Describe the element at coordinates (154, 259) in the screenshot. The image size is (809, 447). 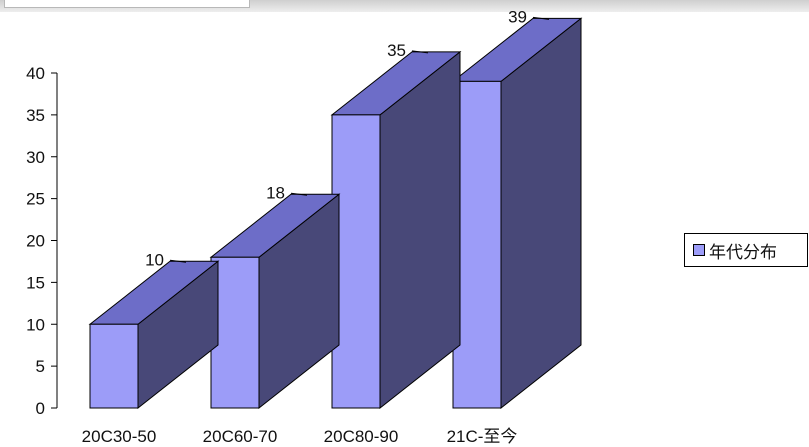
I see `data-label: 10` at that location.